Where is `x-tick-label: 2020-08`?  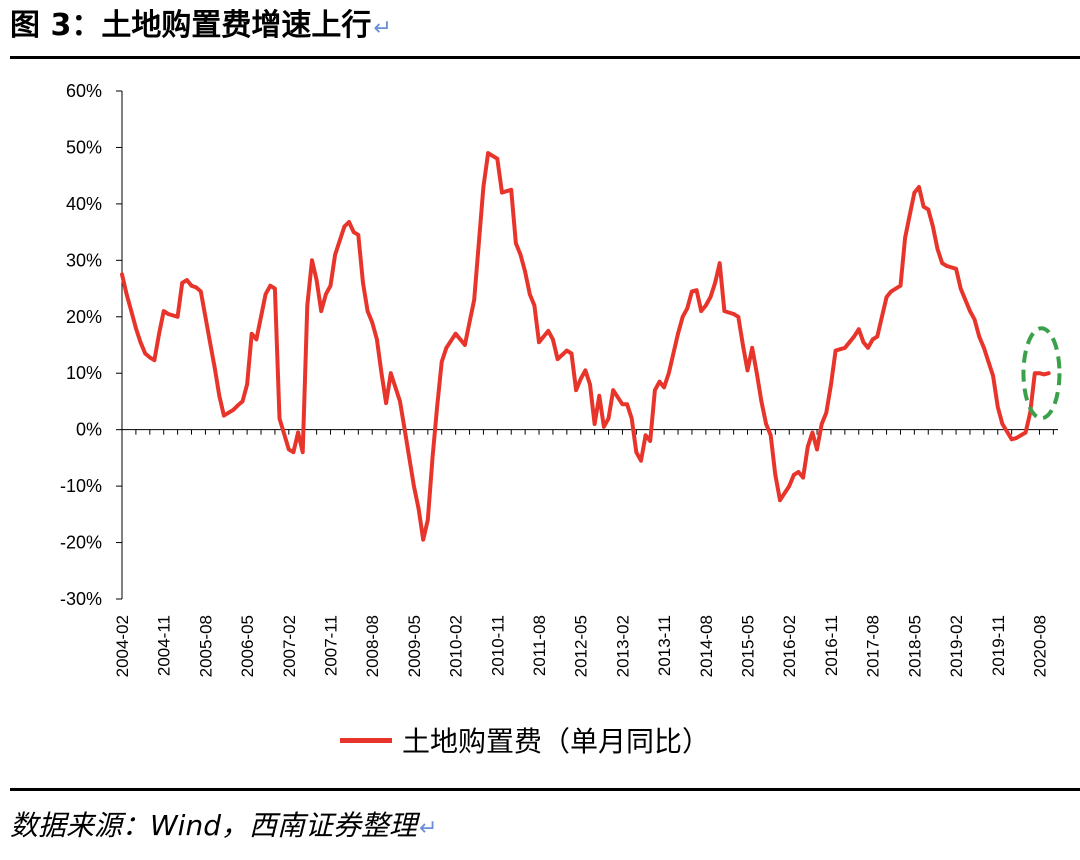
x-tick-label: 2020-08 is located at coordinates (1039, 646).